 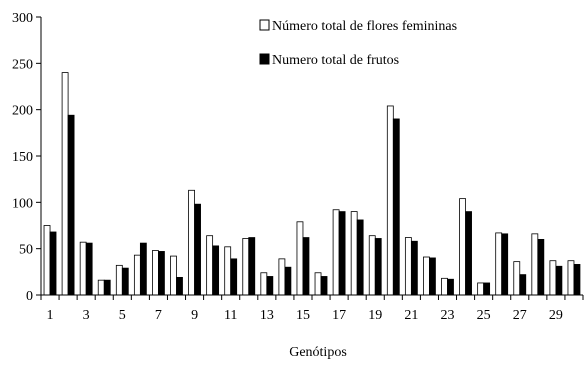 What do you see at coordinates (22, 203) in the screenshot?
I see `y-tick-label: 100` at bounding box center [22, 203].